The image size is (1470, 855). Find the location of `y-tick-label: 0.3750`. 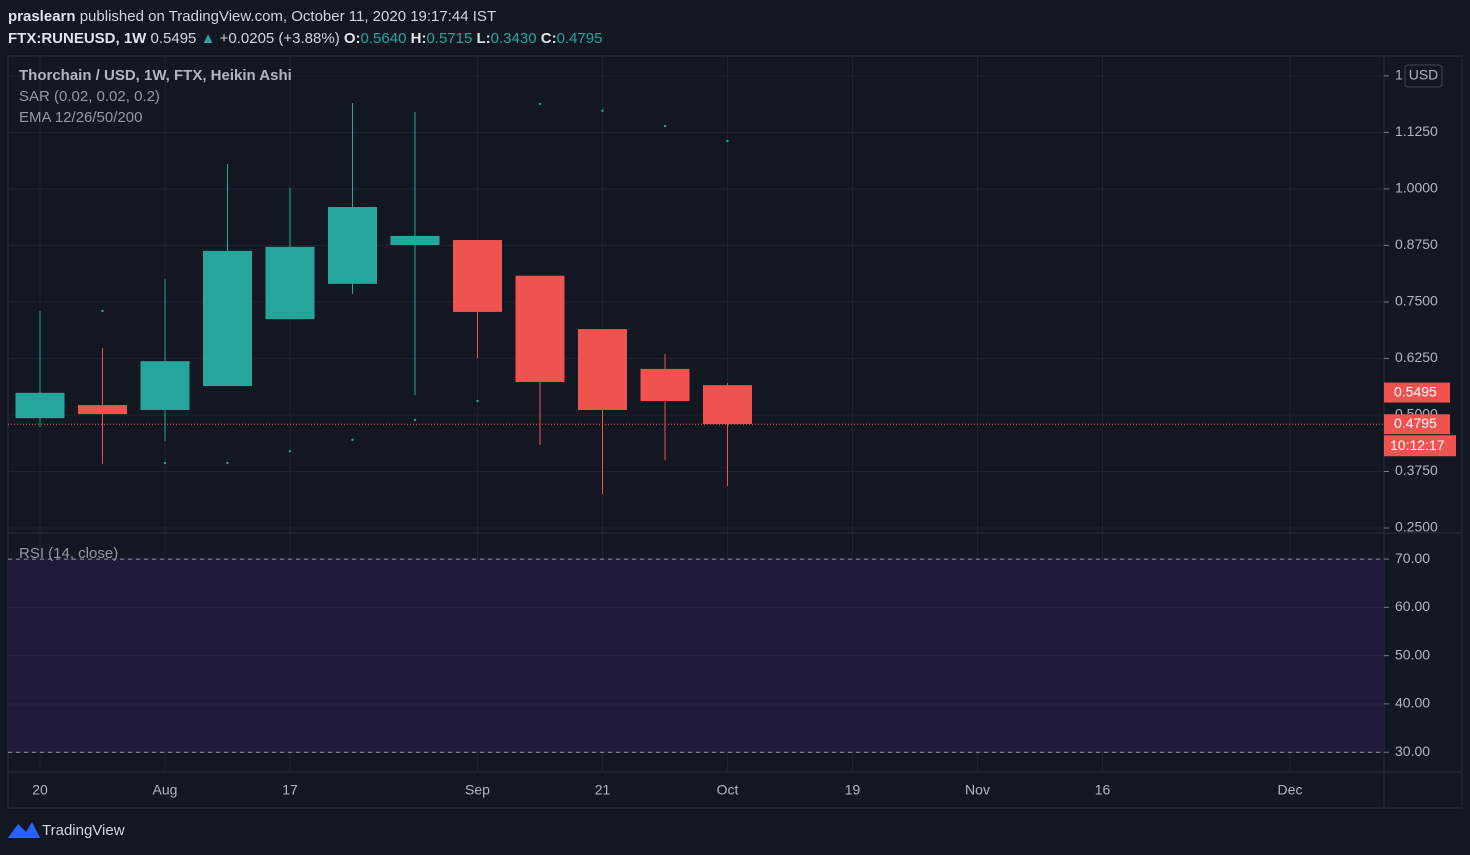

y-tick-label: 0.3750 is located at coordinates (1416, 470).